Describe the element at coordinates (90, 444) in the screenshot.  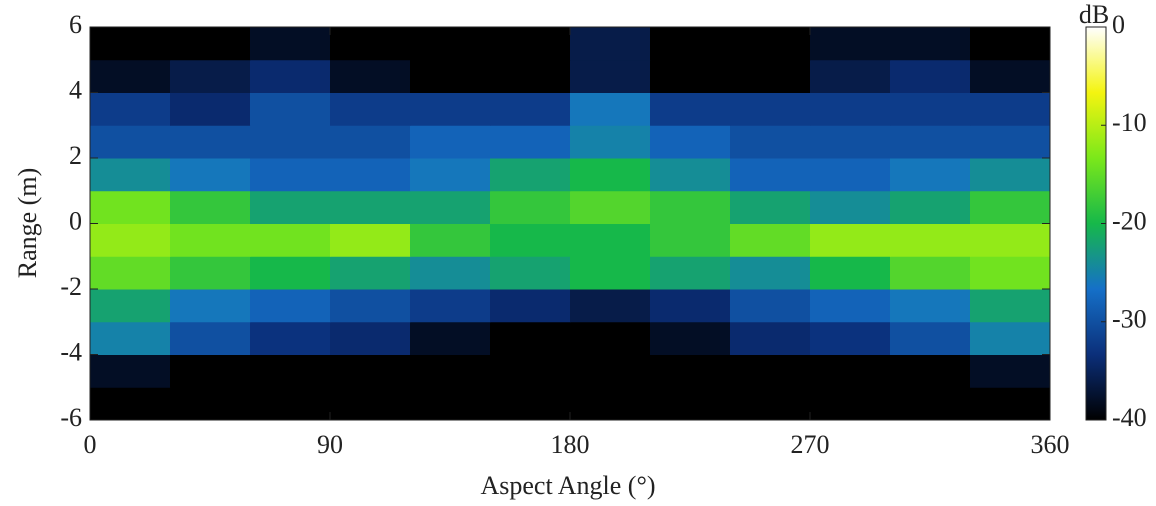
I see `x-tick-label: 0` at that location.